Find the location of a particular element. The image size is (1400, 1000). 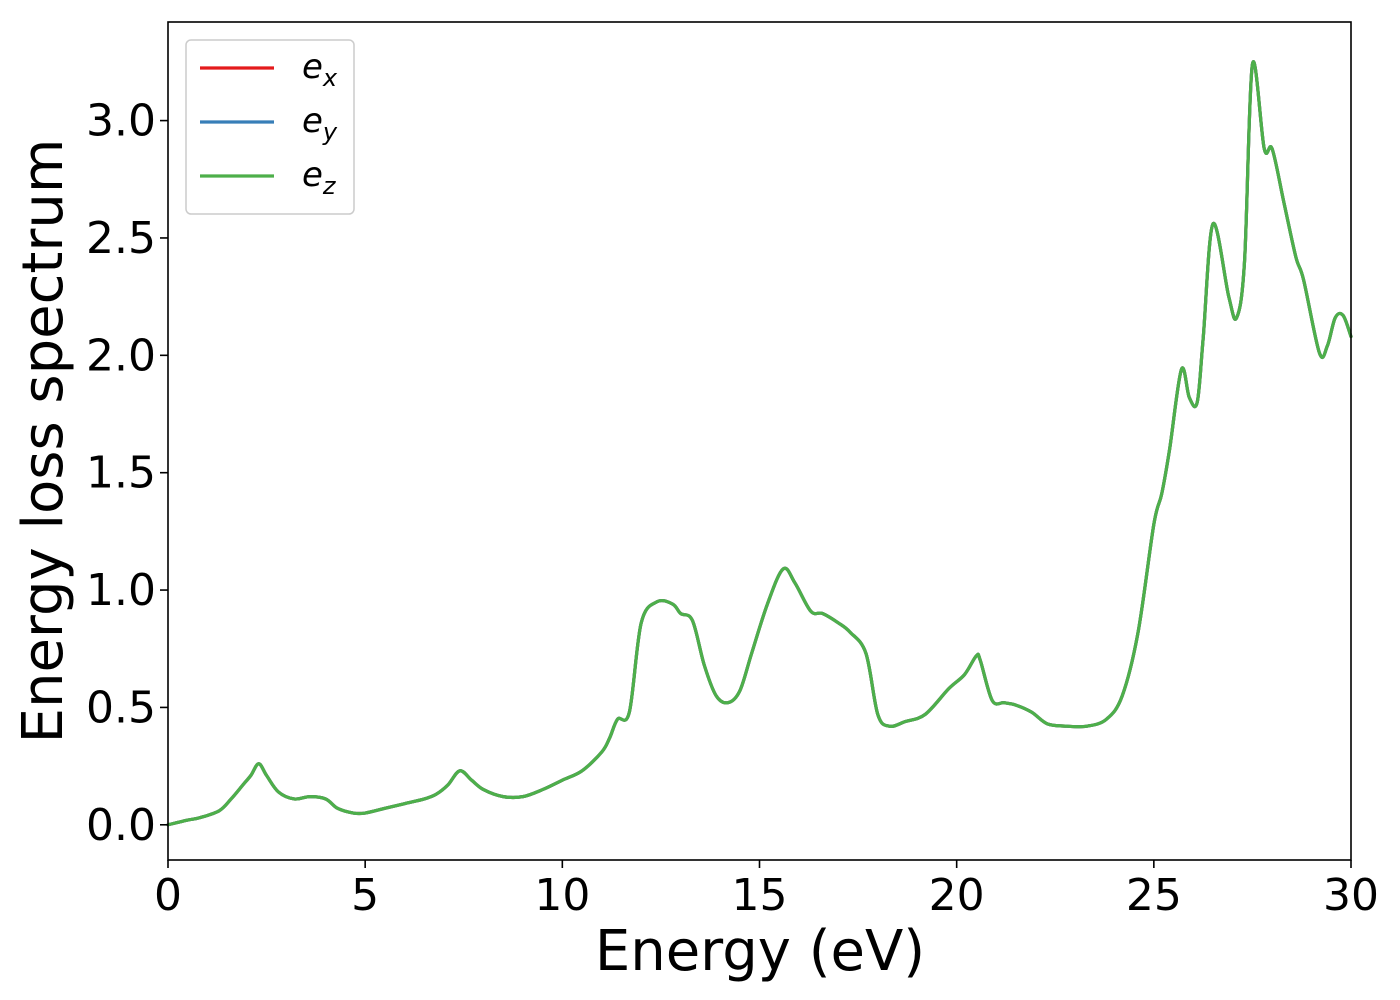

y-tick-label: 2.5 is located at coordinates (121, 238).